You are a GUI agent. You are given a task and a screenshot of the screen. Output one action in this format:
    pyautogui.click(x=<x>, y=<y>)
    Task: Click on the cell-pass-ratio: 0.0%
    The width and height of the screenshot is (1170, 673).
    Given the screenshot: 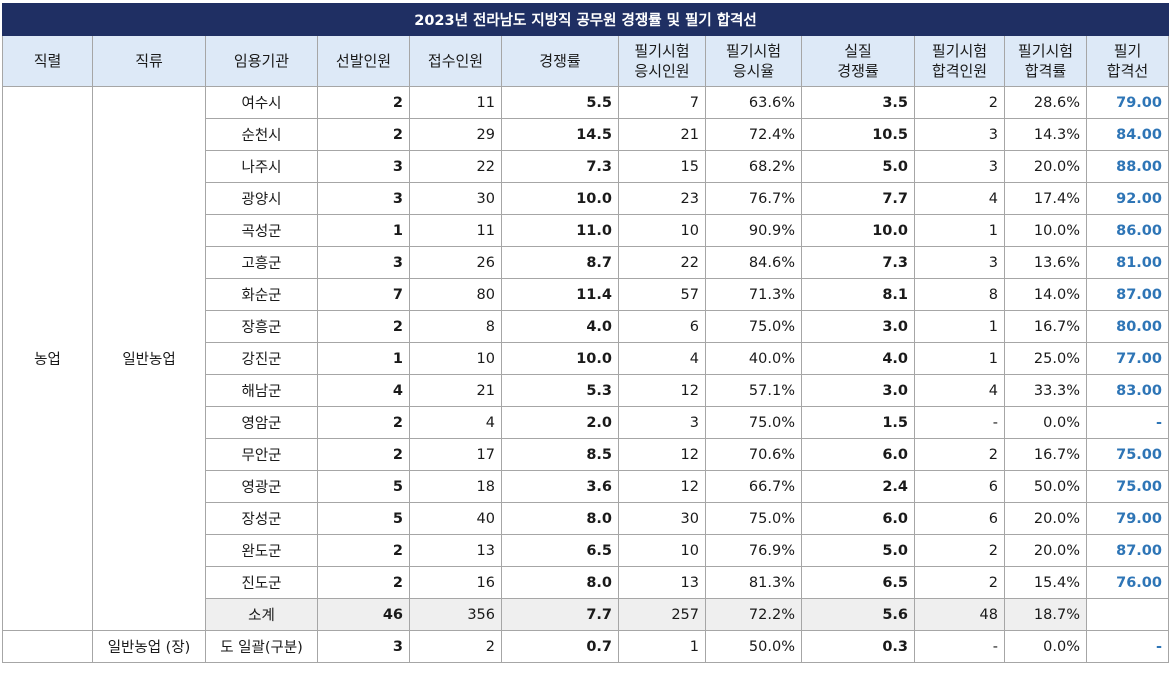 What is the action you would take?
    pyautogui.click(x=1045, y=646)
    